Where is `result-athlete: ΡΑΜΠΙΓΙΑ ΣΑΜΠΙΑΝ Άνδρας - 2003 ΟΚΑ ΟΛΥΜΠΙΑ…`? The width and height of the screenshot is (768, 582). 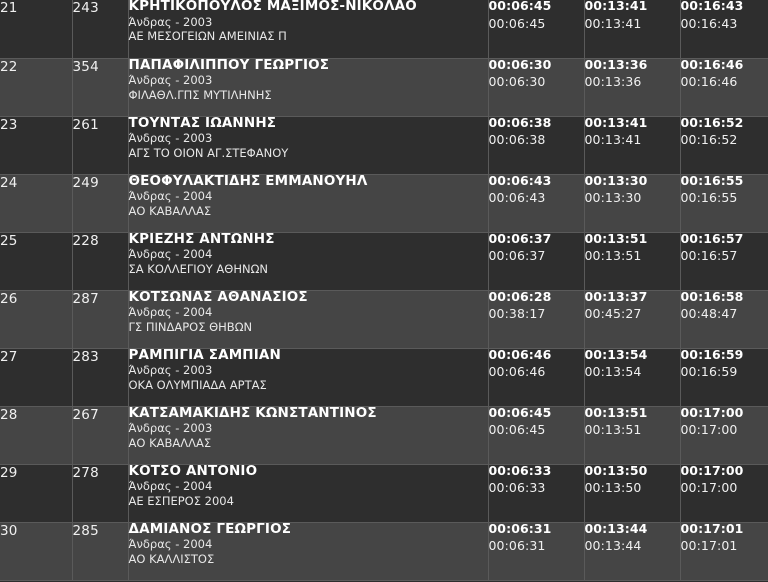
result-athlete: ΡΑΜΠΙΓΙΑ ΣΑΜΠΙΑΝ Άνδρας - 2003 ΟΚΑ ΟΛΥΜΠΙΑ… is located at coordinates (308, 377).